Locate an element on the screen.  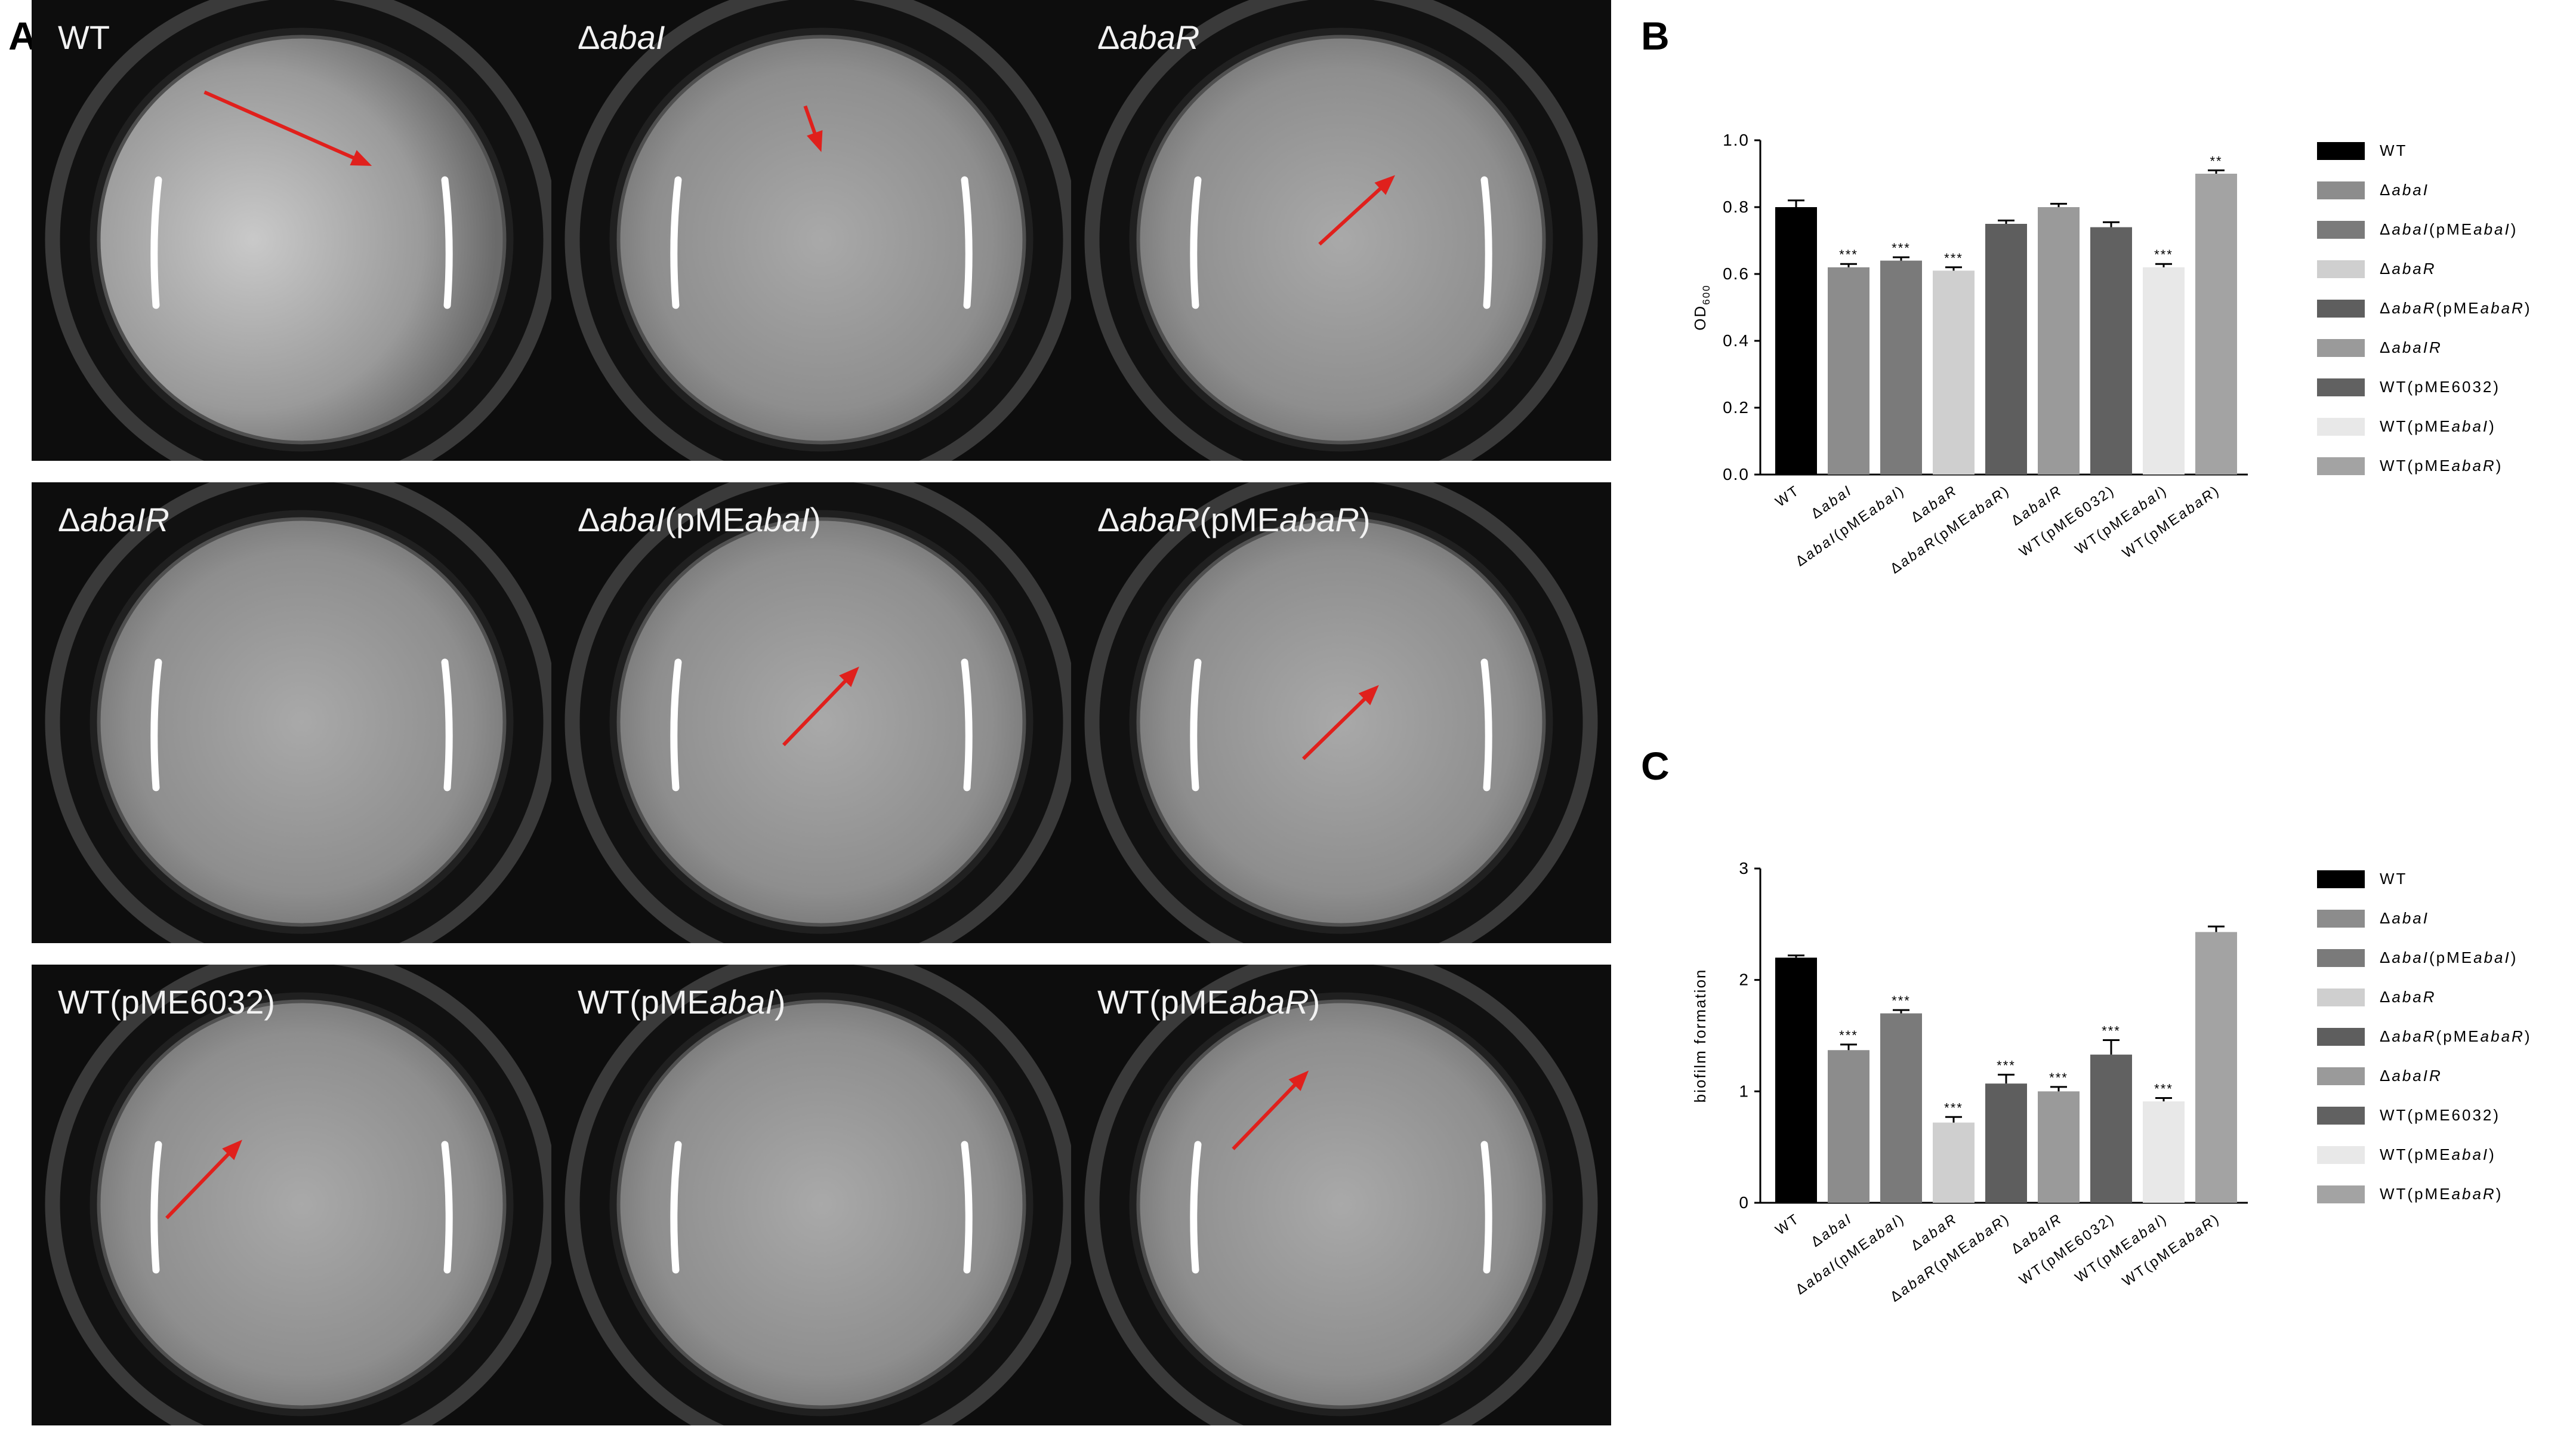
y-tick-label: 0.2 is located at coordinates (1737, 408).